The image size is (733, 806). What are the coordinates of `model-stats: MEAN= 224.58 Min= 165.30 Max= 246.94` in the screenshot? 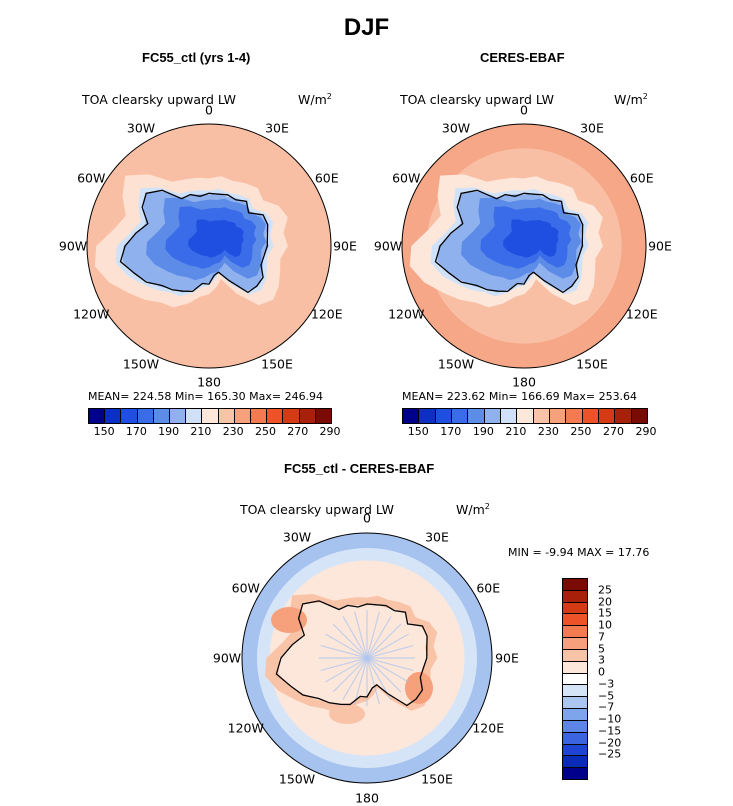 It's located at (206, 396).